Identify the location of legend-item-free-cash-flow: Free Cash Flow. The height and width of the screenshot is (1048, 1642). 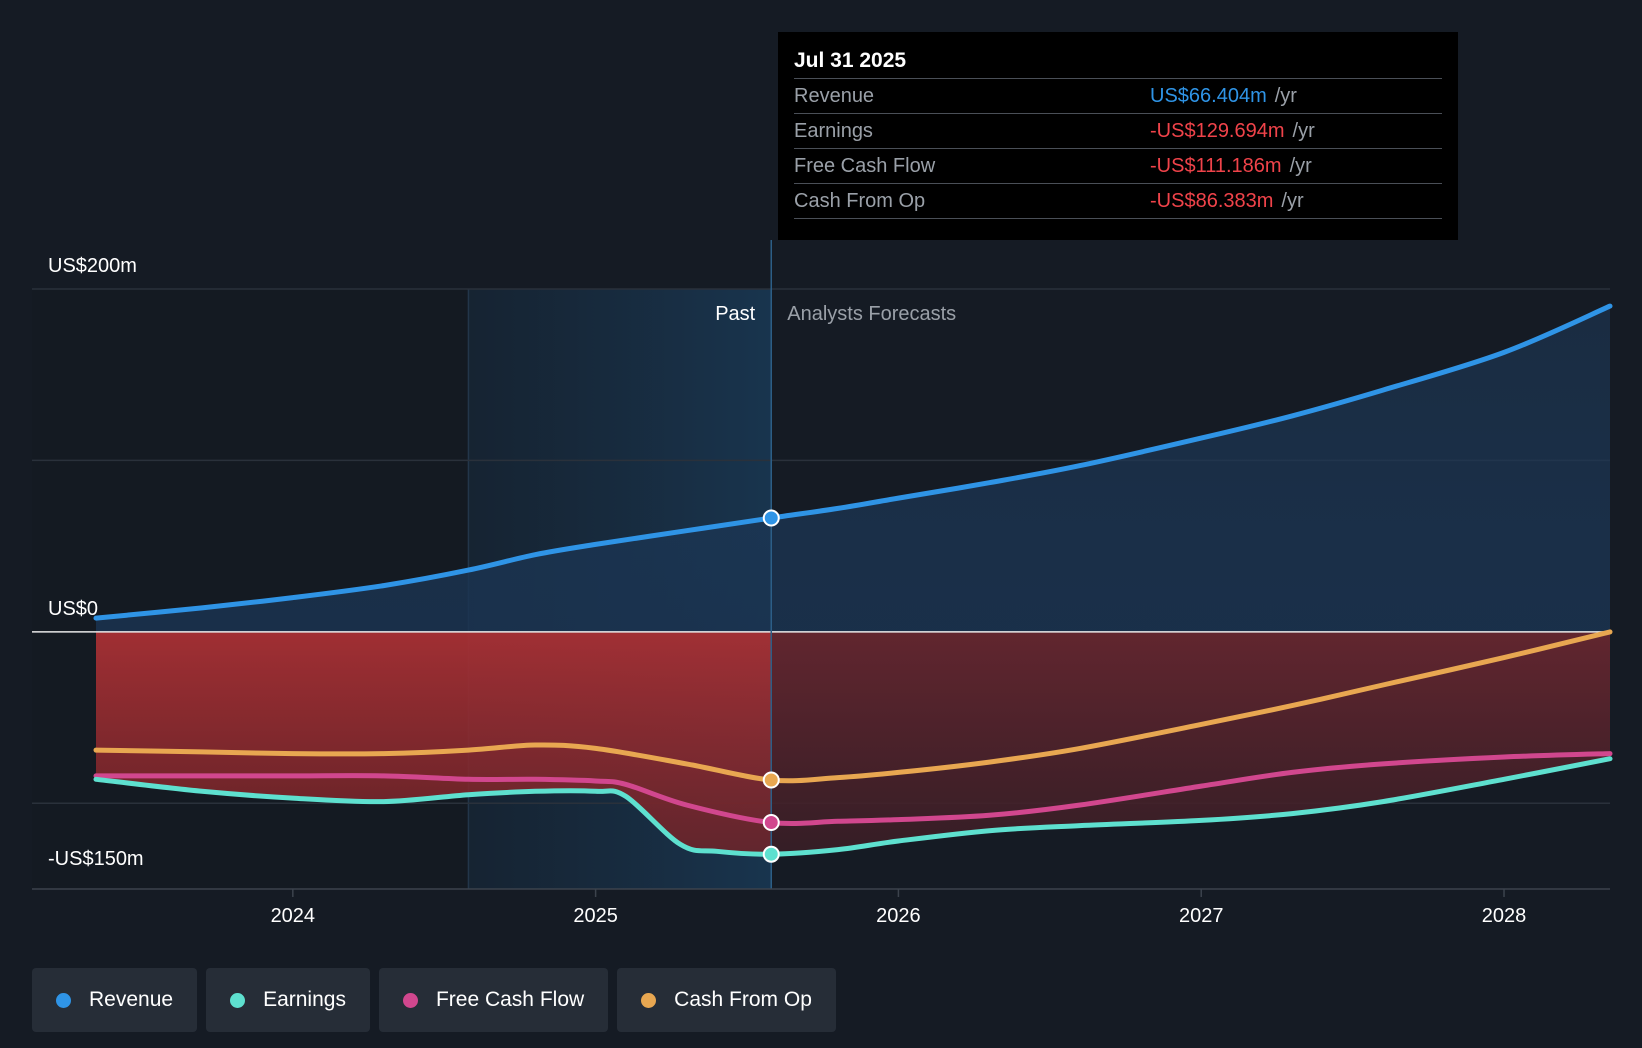
(493, 1000).